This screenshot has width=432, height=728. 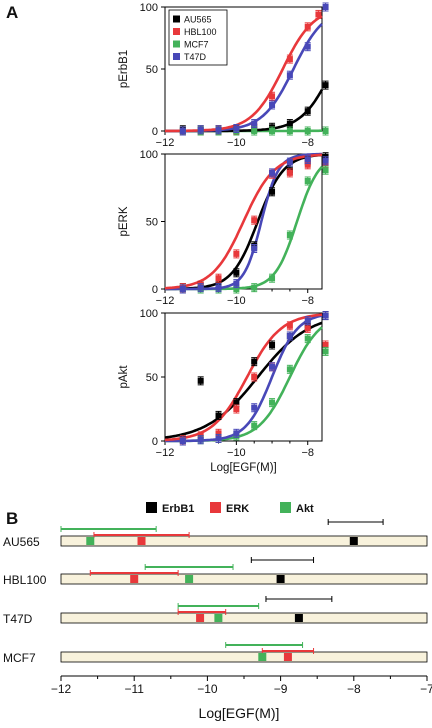 I want to click on plot-frame, so click(x=243, y=377).